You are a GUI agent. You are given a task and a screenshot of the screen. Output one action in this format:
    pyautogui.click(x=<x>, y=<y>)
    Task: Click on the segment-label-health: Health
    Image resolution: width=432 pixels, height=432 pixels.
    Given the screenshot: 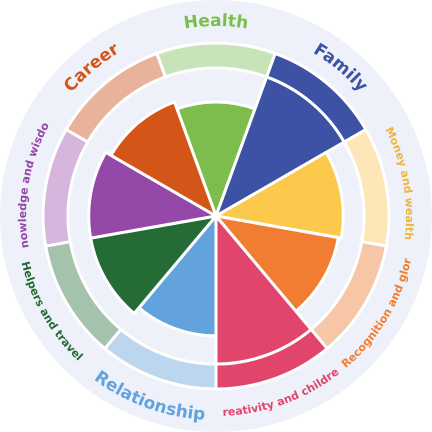 What is the action you would take?
    pyautogui.click(x=216, y=22)
    